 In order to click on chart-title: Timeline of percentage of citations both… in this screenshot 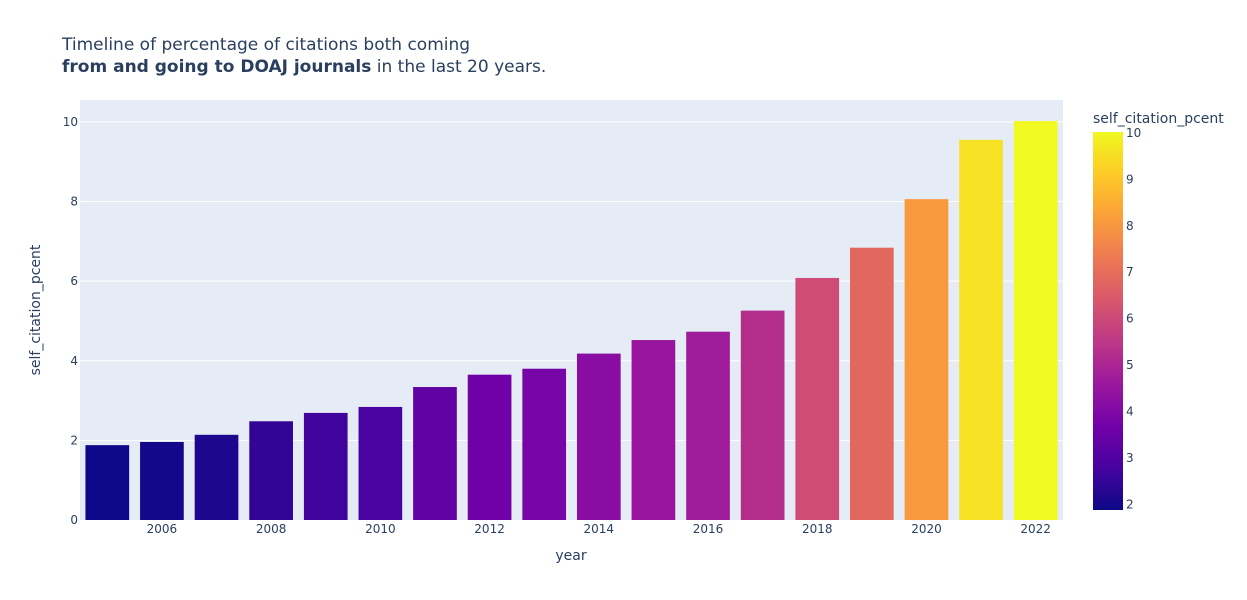, I will do `click(304, 56)`.